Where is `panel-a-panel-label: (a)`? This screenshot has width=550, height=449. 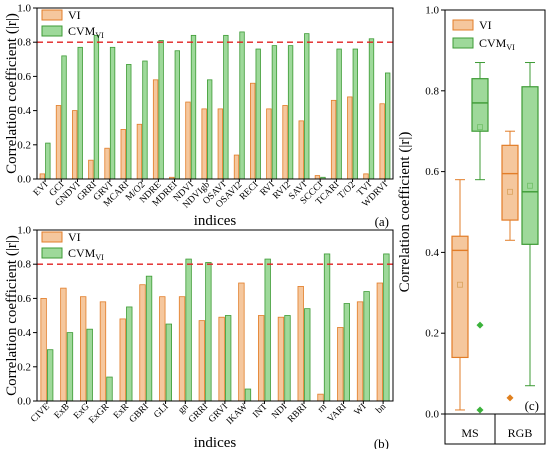
panel-a-panel-label: (a) is located at coordinates (382, 221).